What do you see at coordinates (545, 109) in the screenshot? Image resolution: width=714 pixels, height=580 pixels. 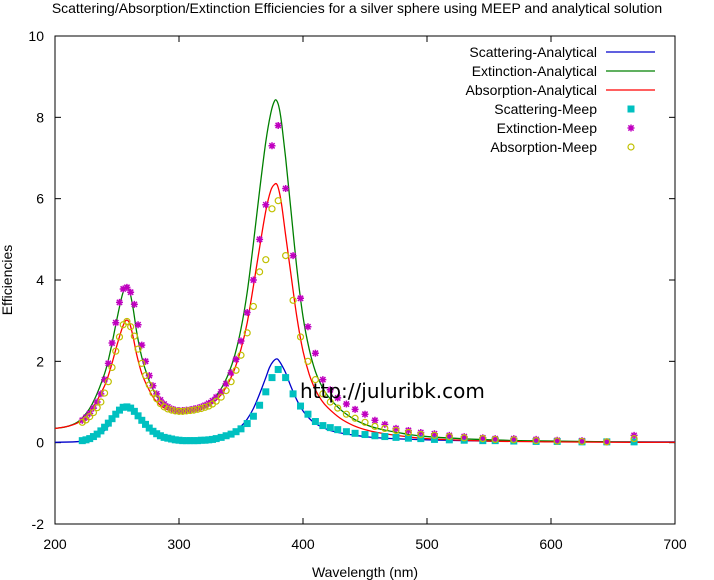 I see `legend-label-scattering-meep: Scattering-Meep` at bounding box center [545, 109].